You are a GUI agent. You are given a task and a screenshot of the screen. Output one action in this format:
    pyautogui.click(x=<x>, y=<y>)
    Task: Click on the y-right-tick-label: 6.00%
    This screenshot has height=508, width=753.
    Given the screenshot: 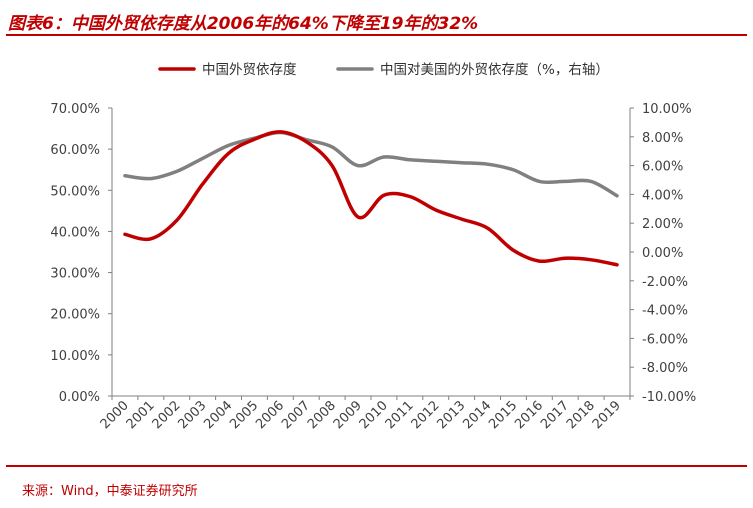 What is the action you would take?
    pyautogui.click(x=662, y=167)
    